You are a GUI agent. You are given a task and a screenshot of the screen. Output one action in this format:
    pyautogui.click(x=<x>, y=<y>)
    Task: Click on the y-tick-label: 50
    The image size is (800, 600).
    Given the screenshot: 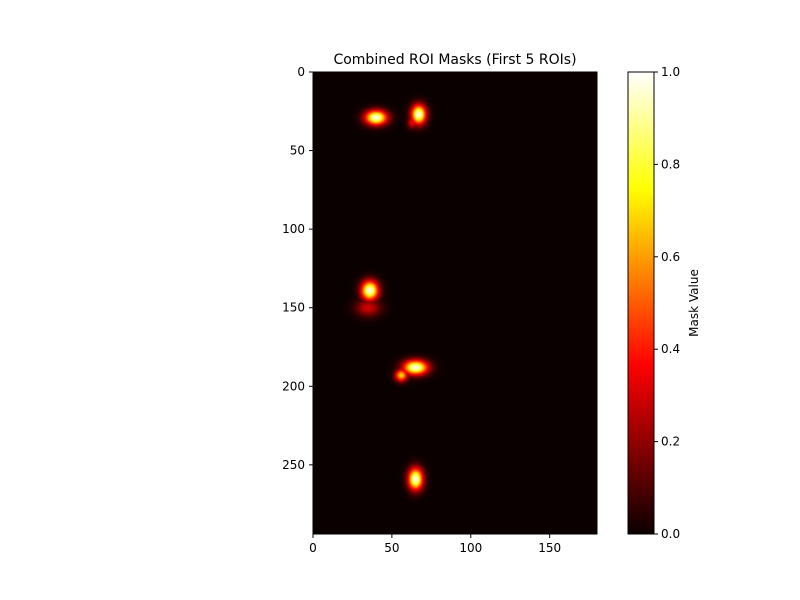 What is the action you would take?
    pyautogui.click(x=297, y=151)
    